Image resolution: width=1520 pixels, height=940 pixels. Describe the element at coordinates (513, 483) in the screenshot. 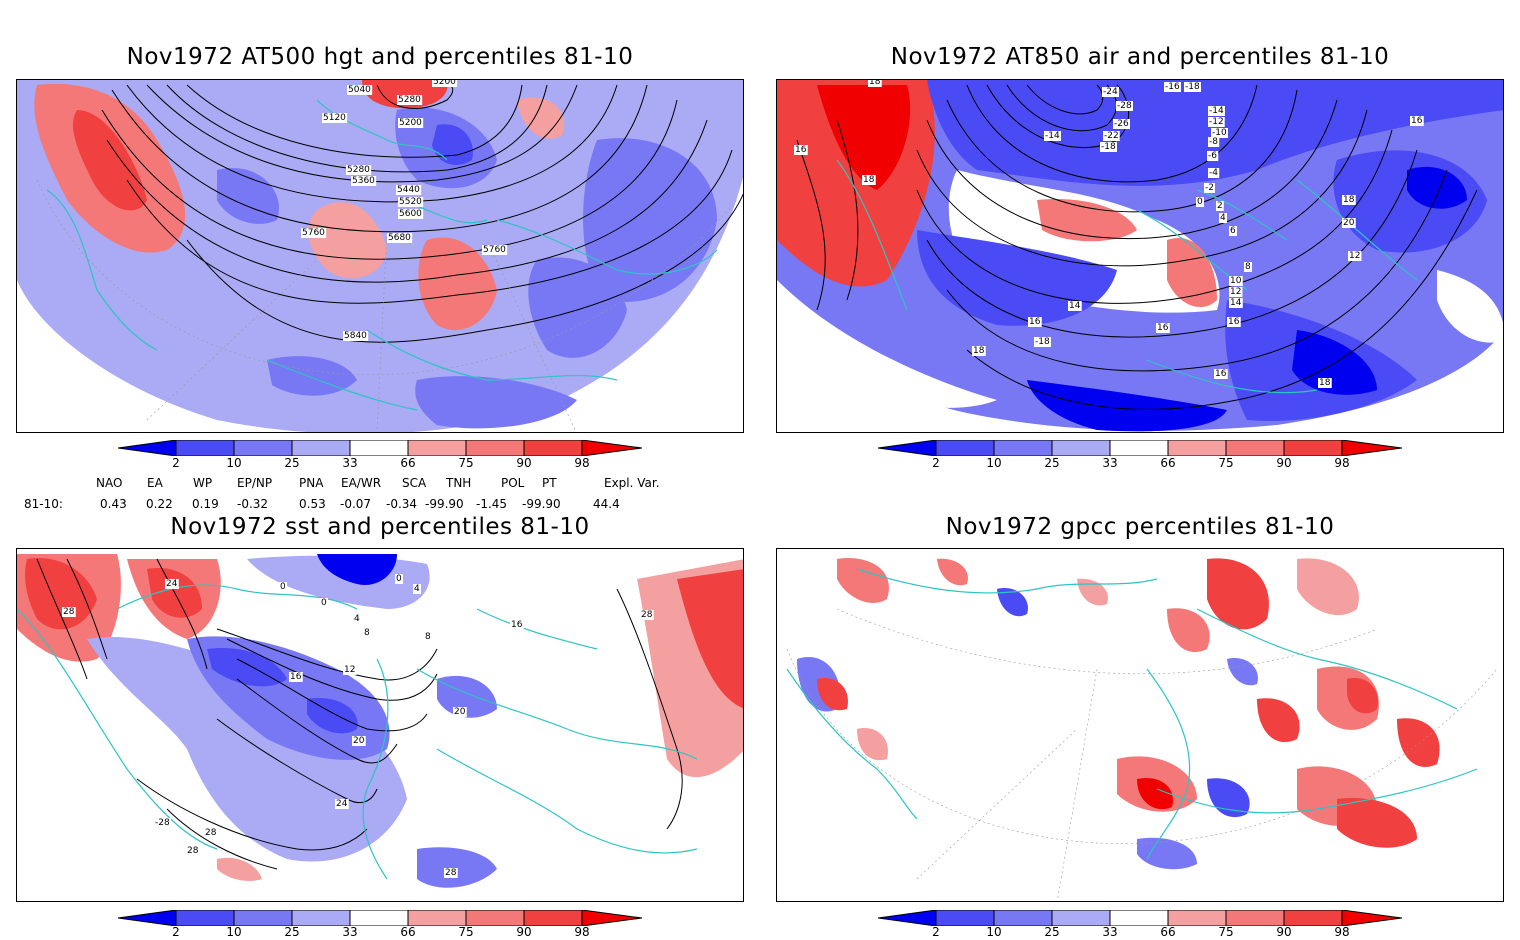

I see `index-header: POL` at that location.